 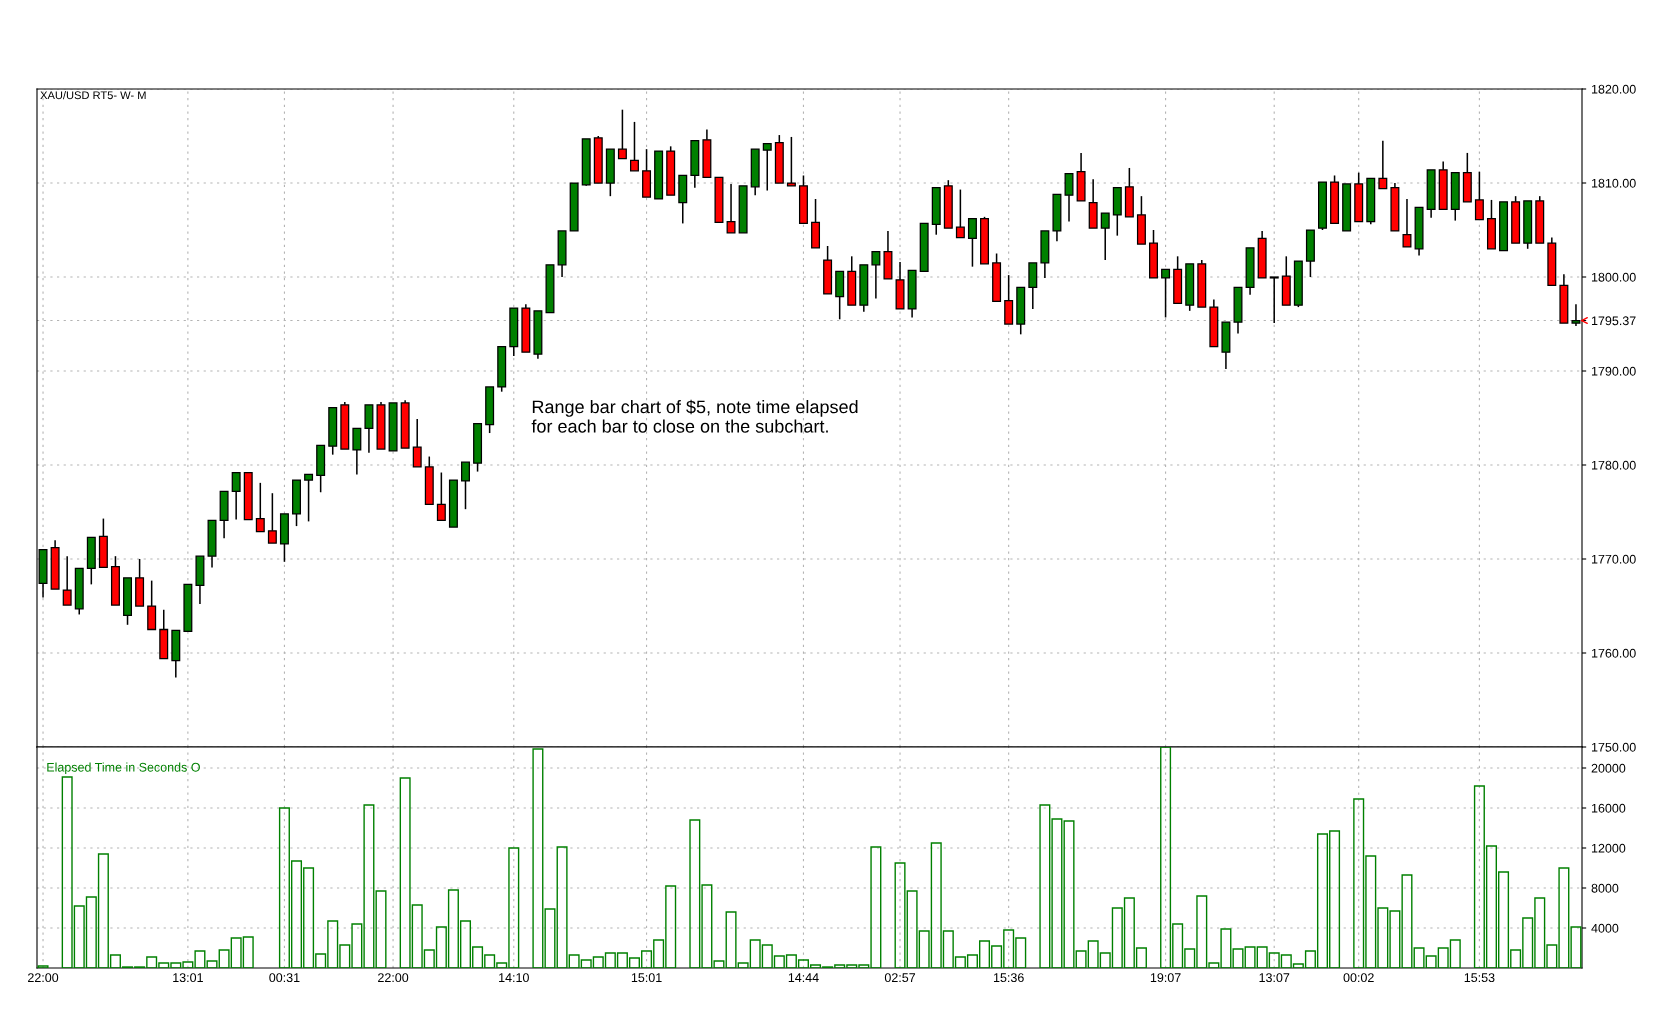 I want to click on y-tick-label: 4000, so click(x=1605, y=928).